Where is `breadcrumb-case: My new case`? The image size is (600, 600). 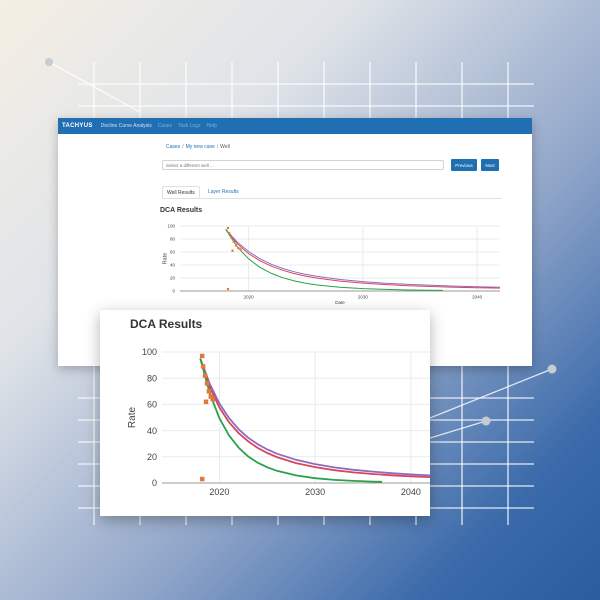
breadcrumb-case: My new case is located at coordinates (200, 147).